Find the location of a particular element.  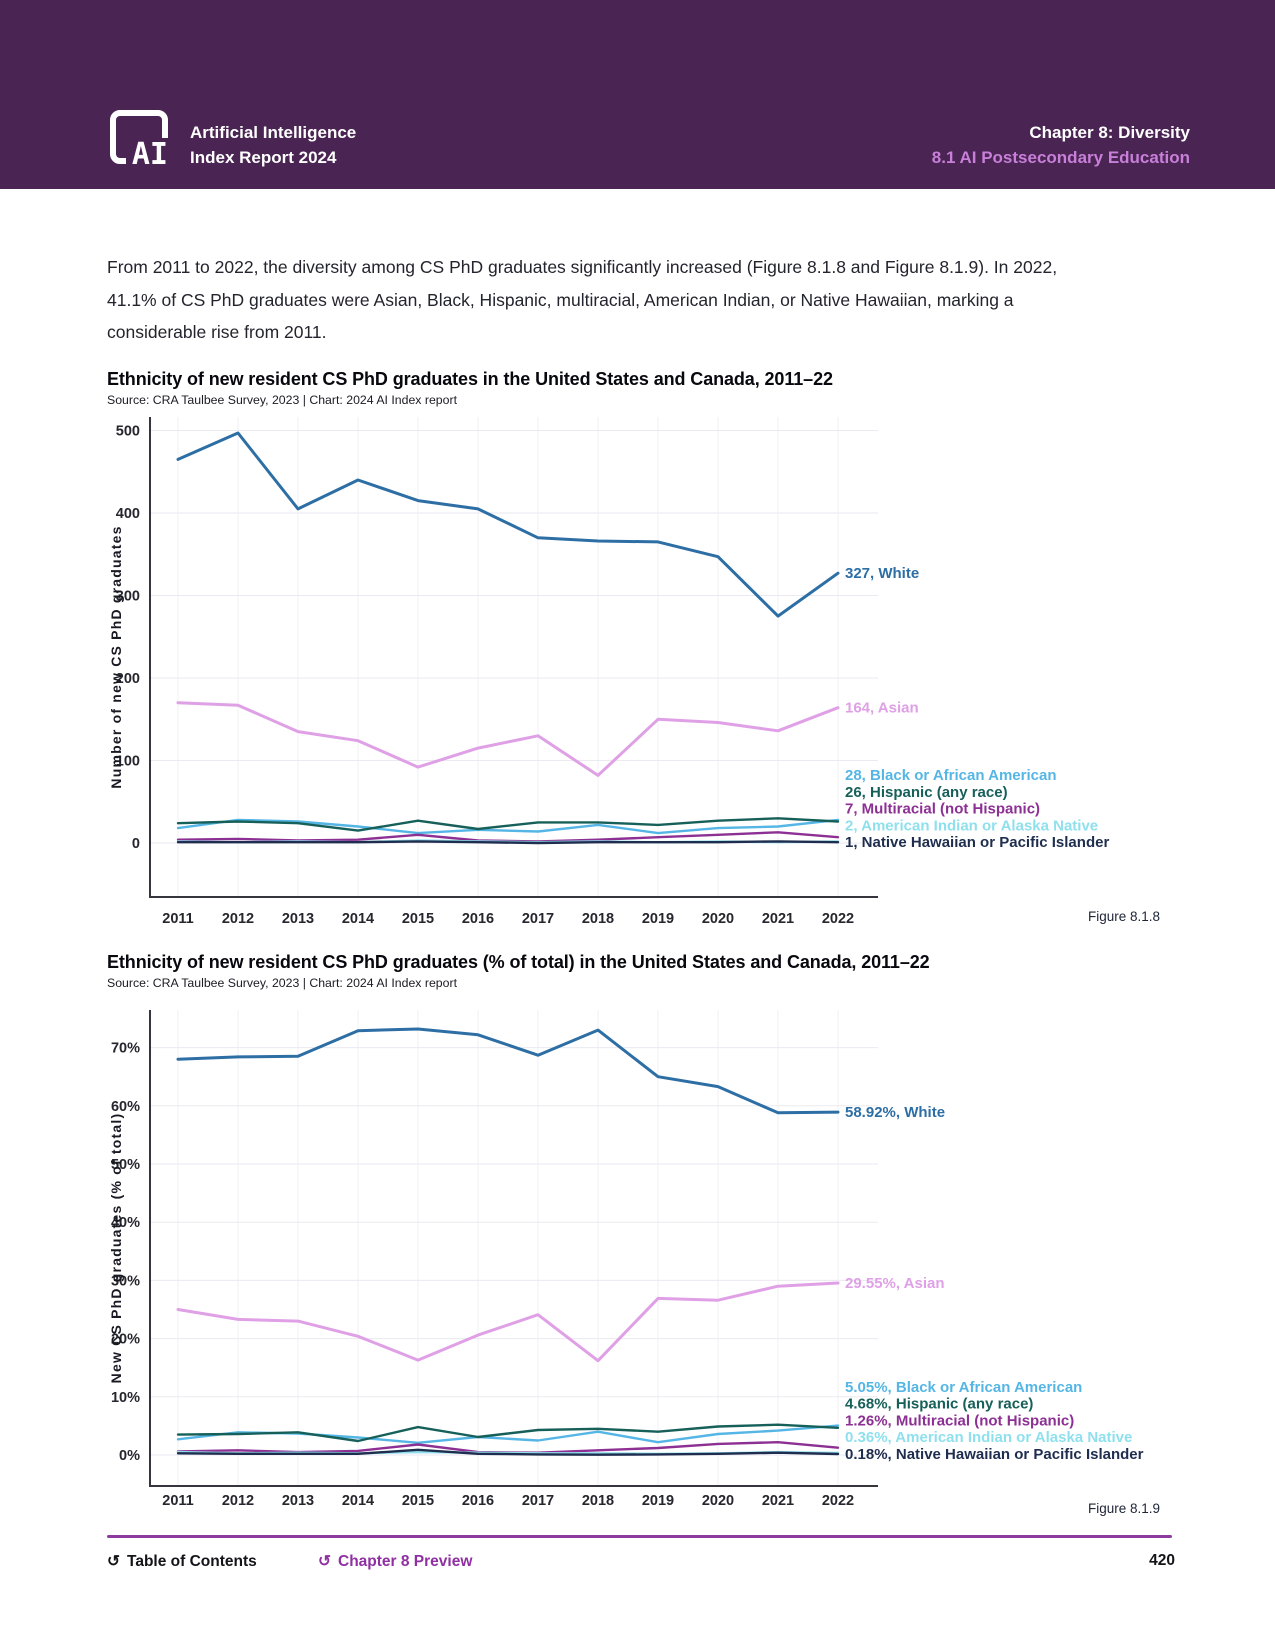

footer-divider is located at coordinates (639, 1536).